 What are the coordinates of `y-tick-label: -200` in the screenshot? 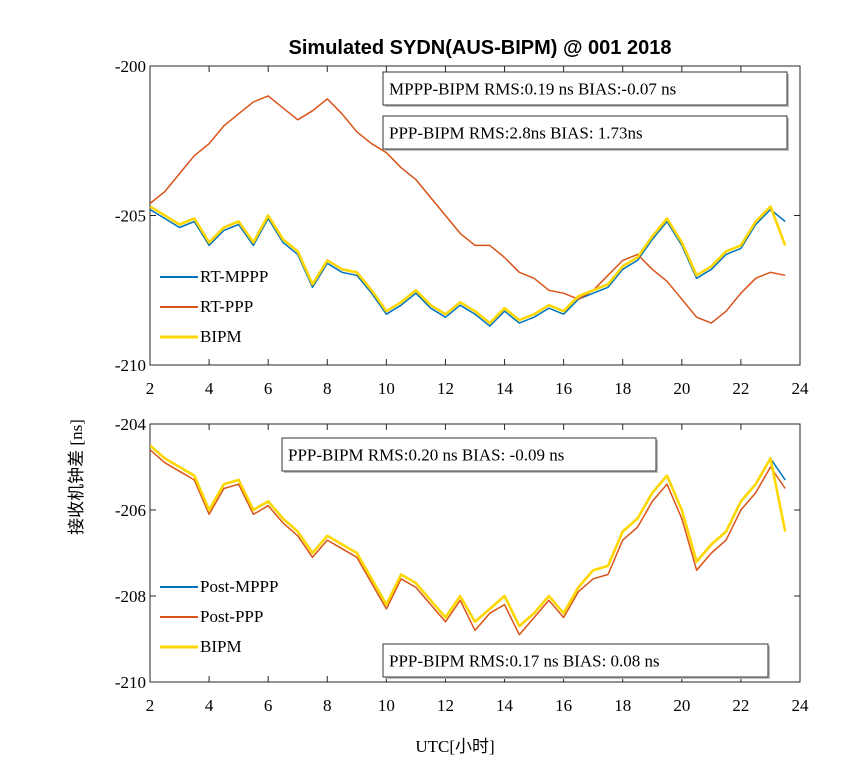 It's located at (130, 66).